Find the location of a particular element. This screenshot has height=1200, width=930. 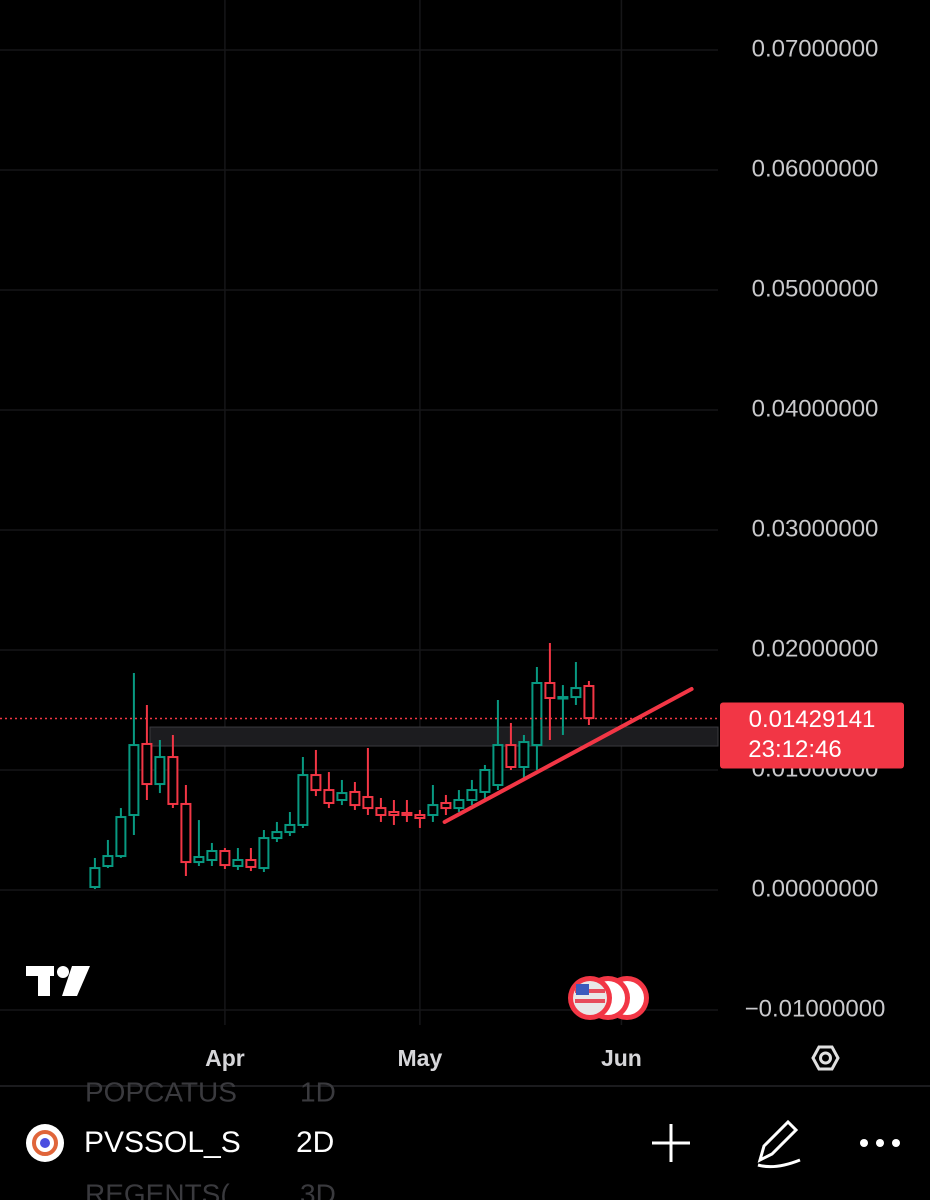

draw-button is located at coordinates (779, 1144).